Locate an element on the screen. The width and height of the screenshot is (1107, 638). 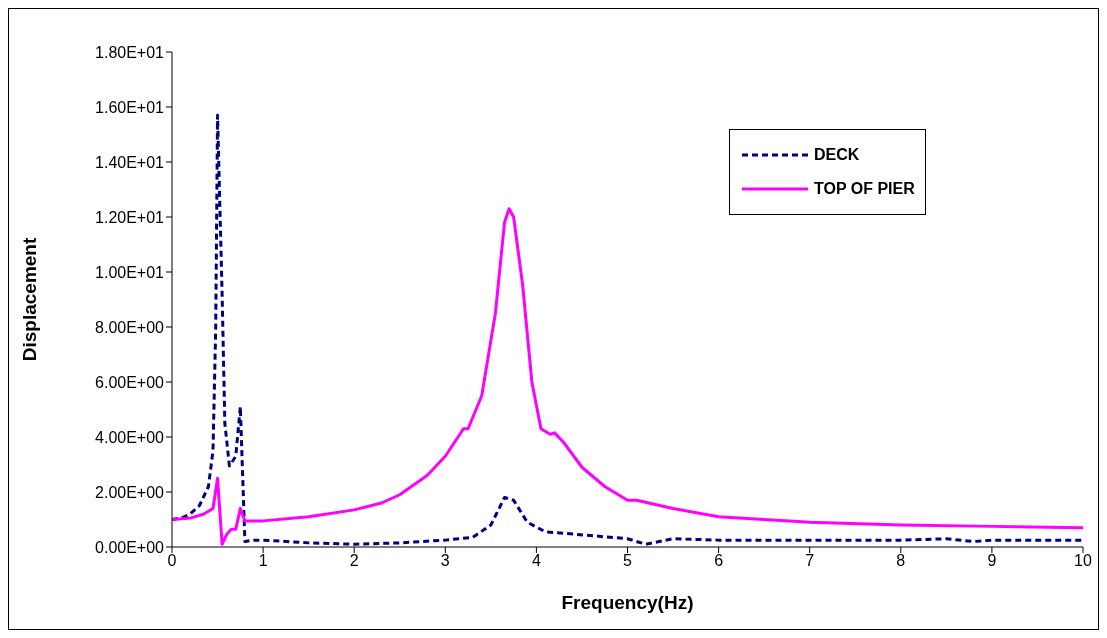
x-tick-label: 2 is located at coordinates (354, 561).